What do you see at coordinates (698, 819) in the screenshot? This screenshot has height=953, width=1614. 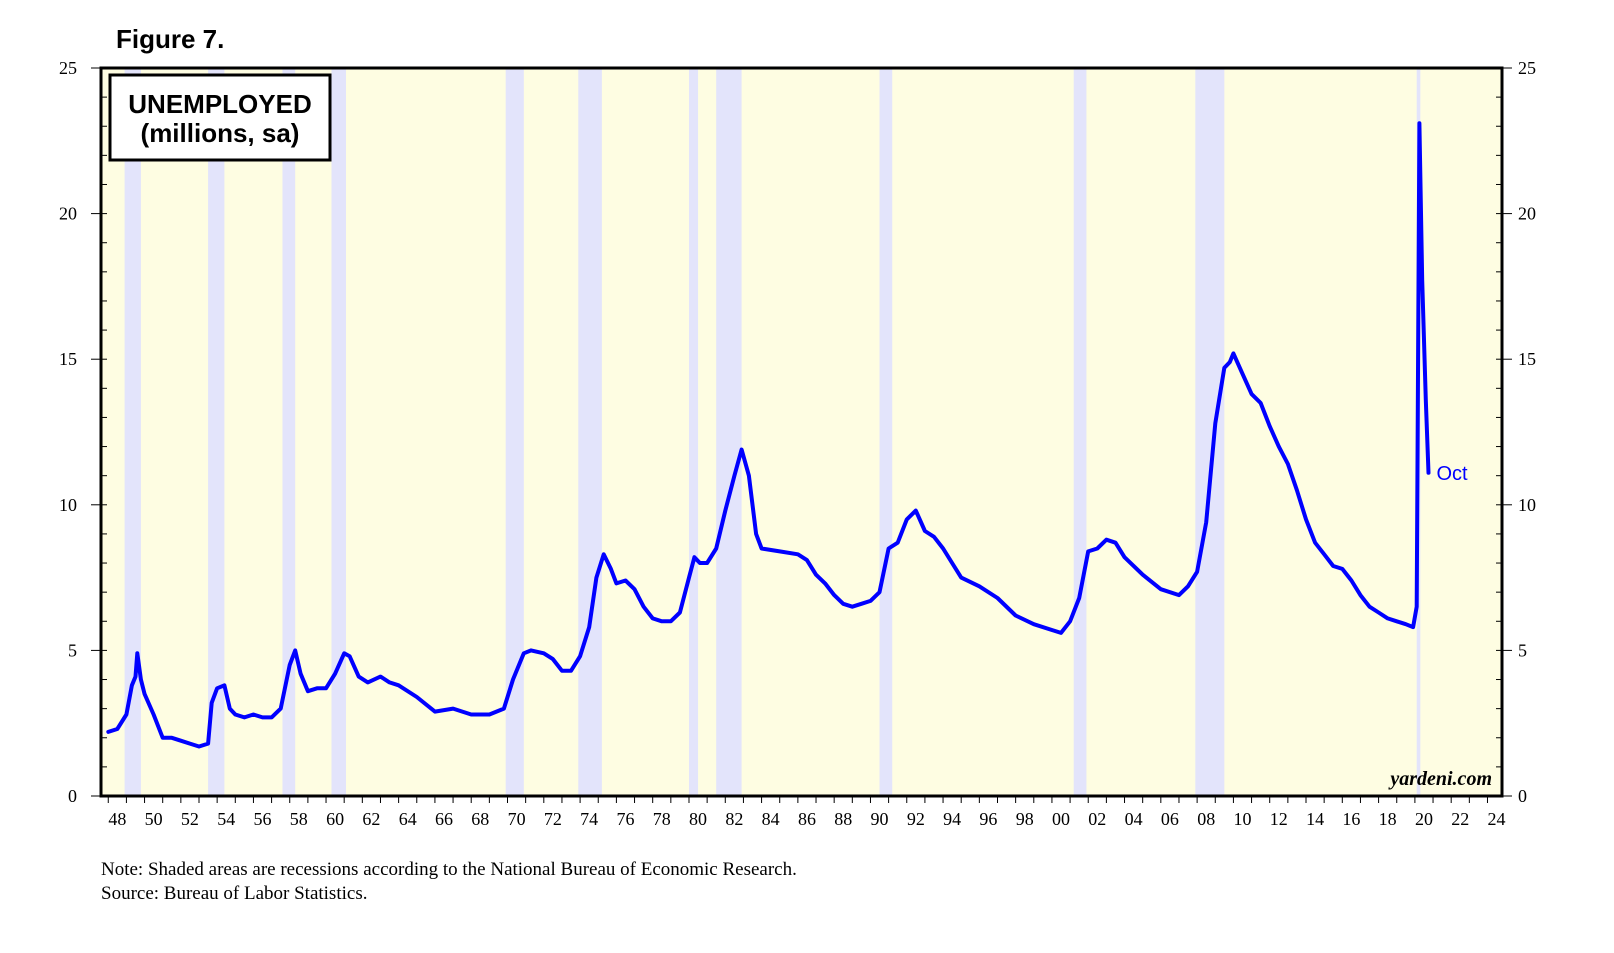 I see `x-tick-label: 80` at bounding box center [698, 819].